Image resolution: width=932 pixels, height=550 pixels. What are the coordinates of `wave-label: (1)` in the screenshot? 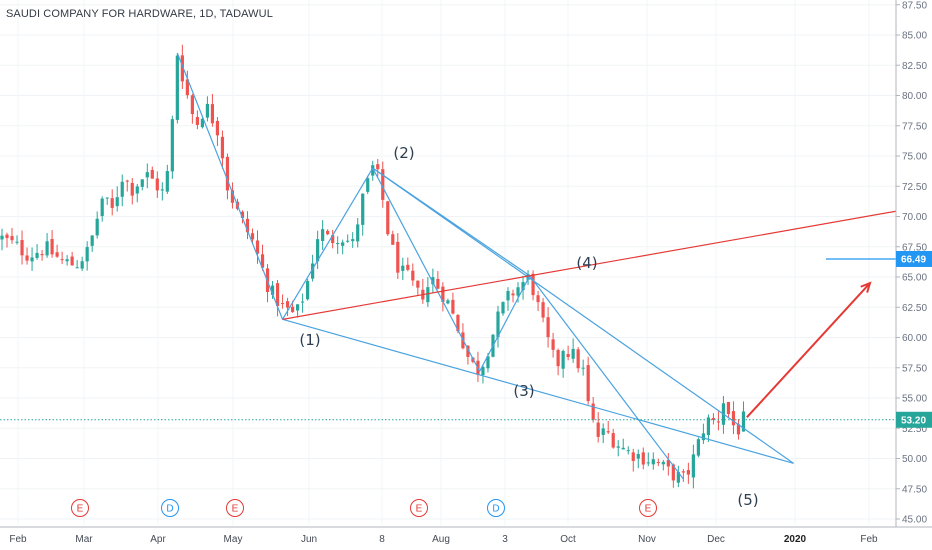 It's located at (309, 340).